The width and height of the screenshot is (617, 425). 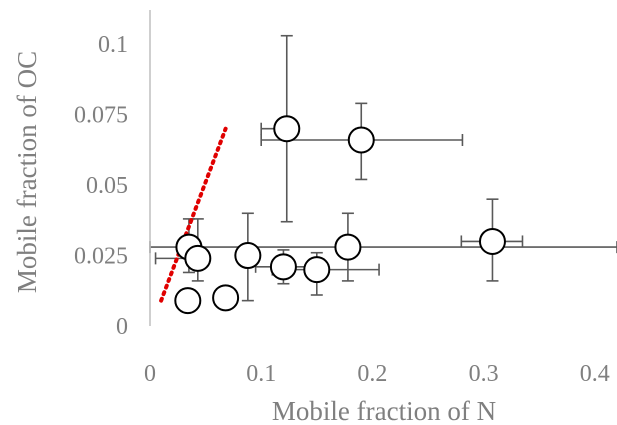 What do you see at coordinates (595, 374) in the screenshot?
I see `x-tick-label: 0.4` at bounding box center [595, 374].